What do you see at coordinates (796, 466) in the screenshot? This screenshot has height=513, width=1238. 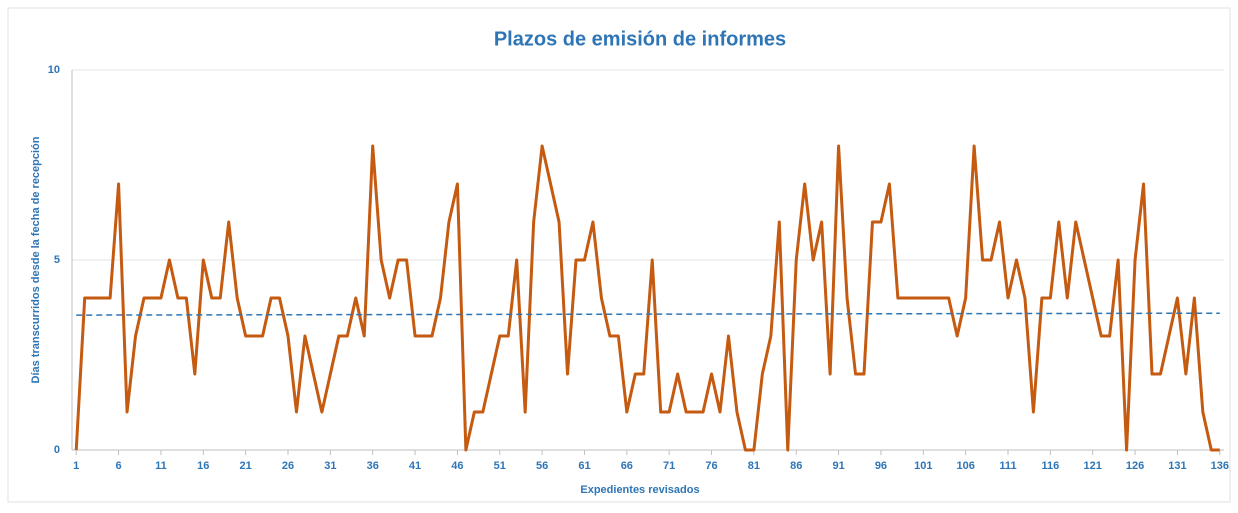 I see `x-tick-label: 86` at bounding box center [796, 466].